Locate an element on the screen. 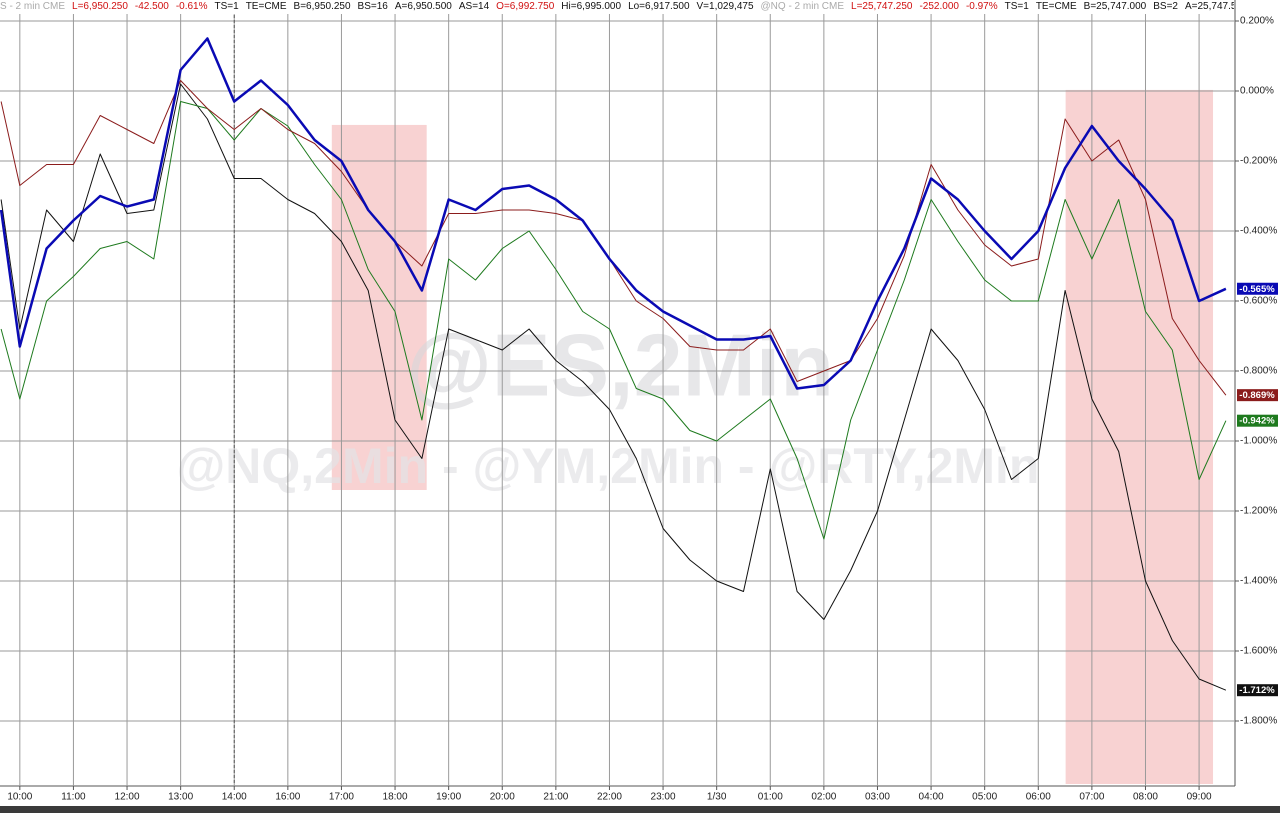 The image size is (1280, 813). y-tick-label: 0.000% is located at coordinates (1257, 91).